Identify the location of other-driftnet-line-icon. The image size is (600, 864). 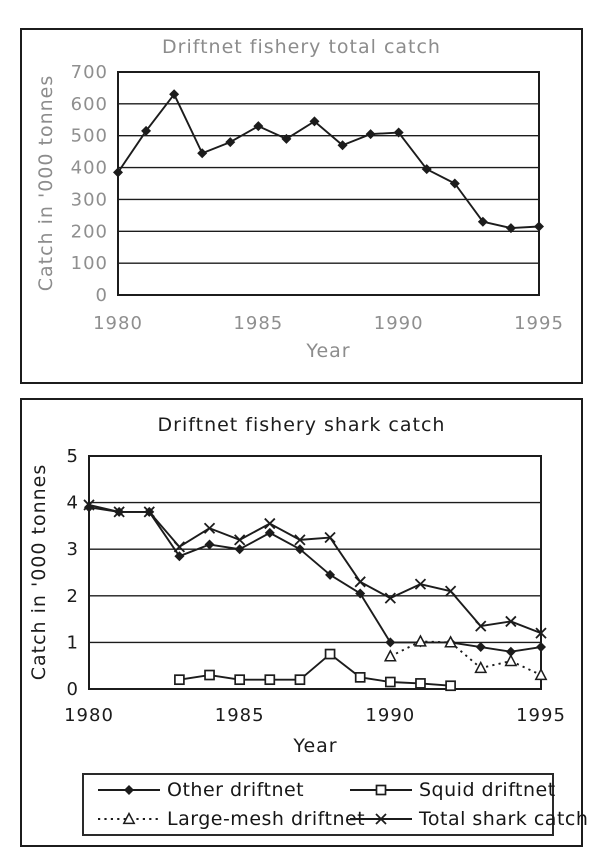
(129, 790).